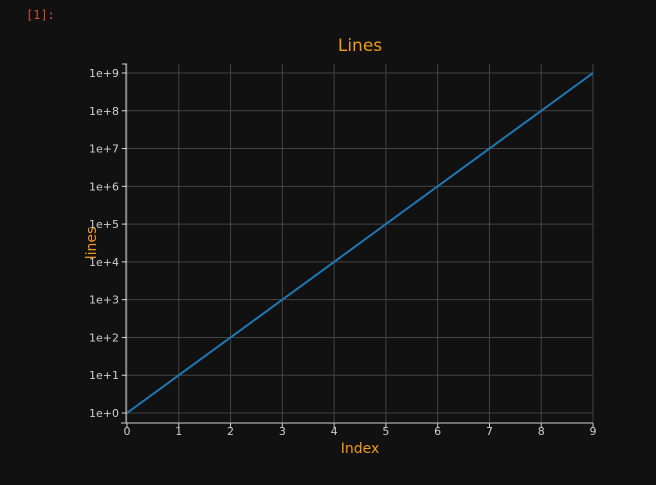 The height and width of the screenshot is (485, 656). Describe the element at coordinates (334, 431) in the screenshot. I see `x-tick-label: 4` at that location.